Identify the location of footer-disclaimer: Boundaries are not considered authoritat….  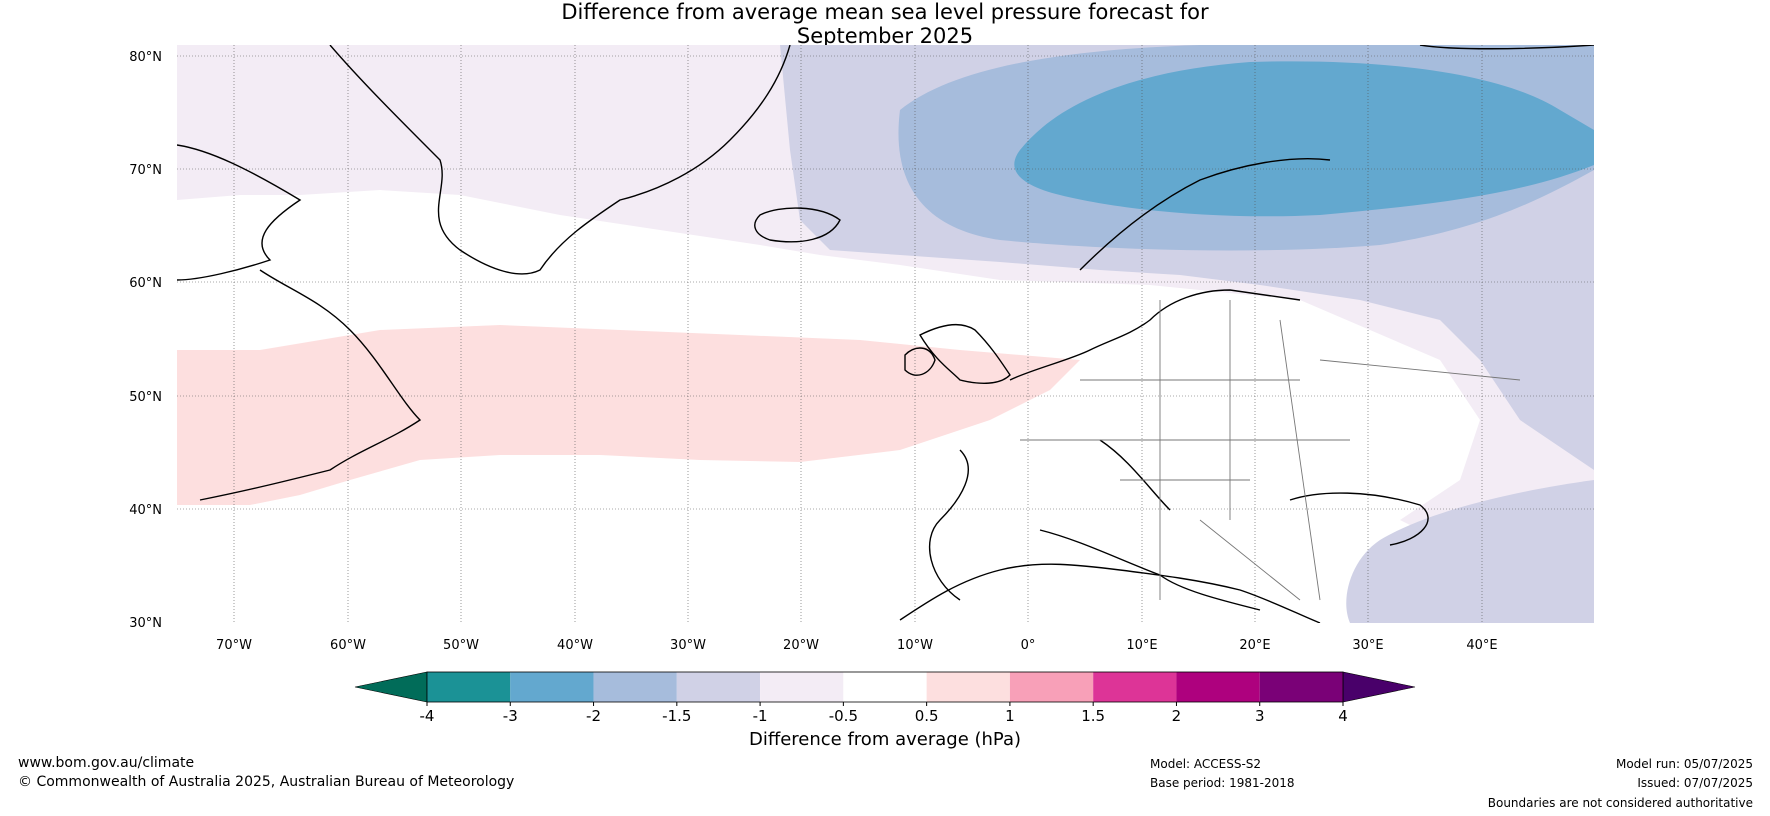
(1620, 803).